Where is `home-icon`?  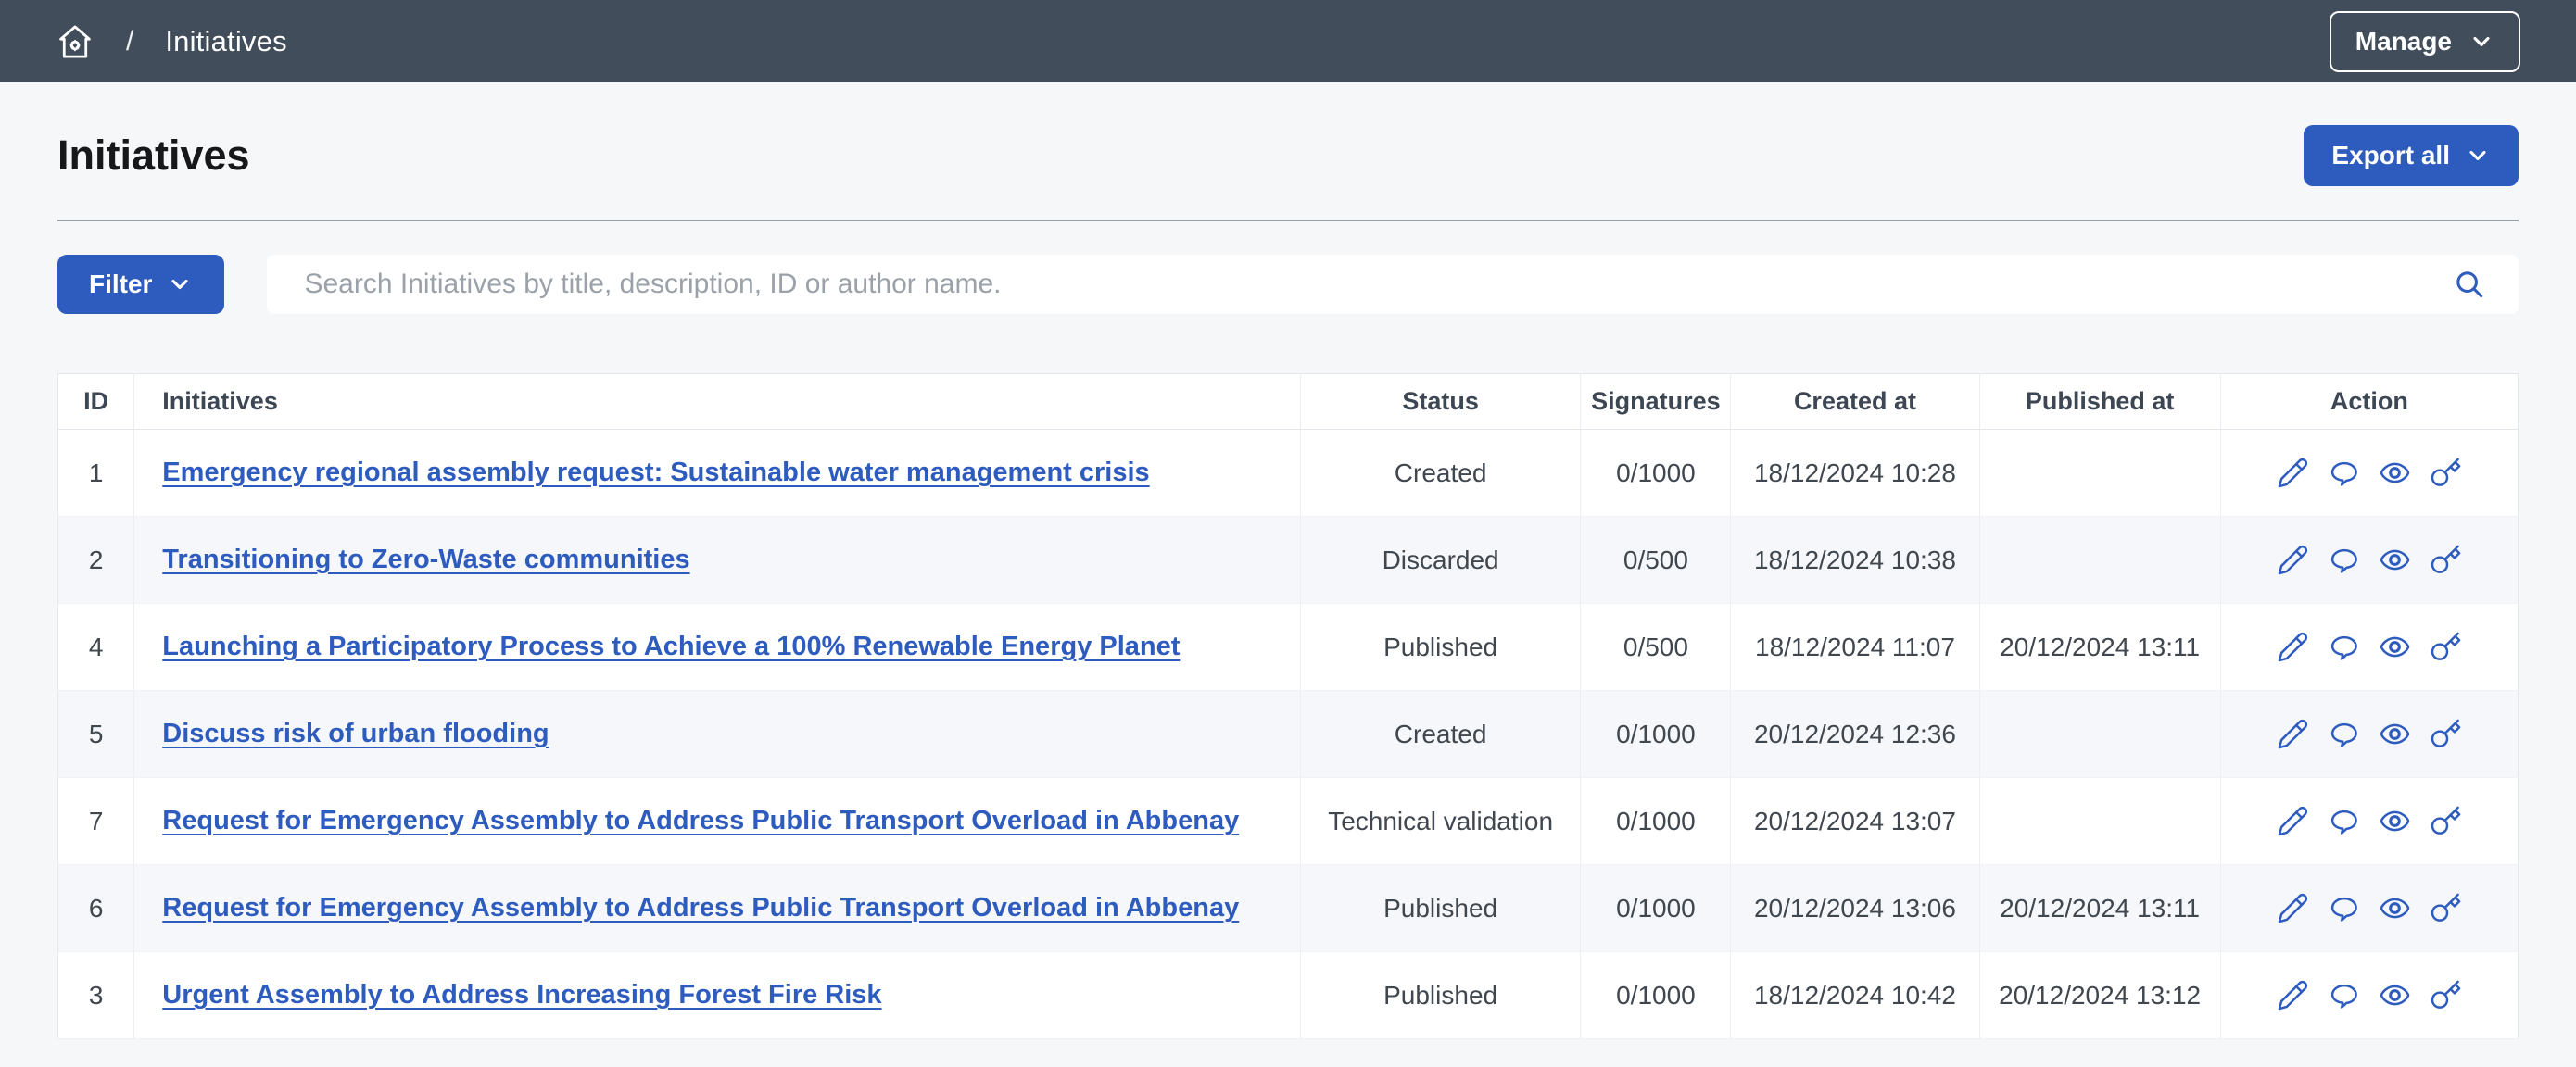 home-icon is located at coordinates (76, 42).